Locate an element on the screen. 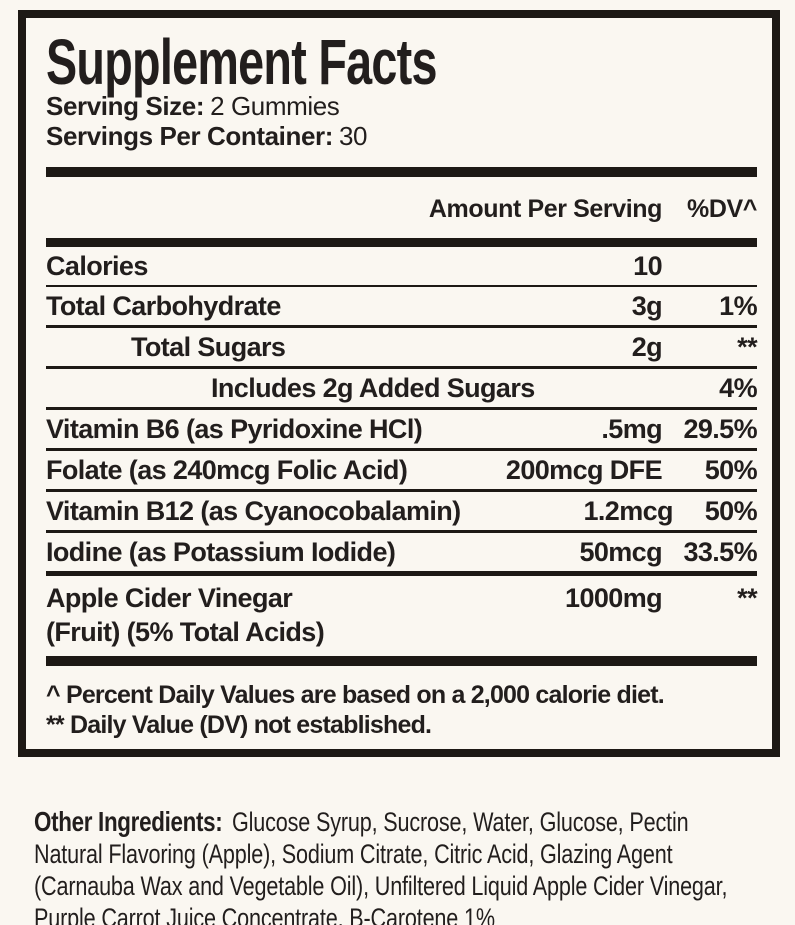  nutrient-amount: 10 is located at coordinates (647, 266).